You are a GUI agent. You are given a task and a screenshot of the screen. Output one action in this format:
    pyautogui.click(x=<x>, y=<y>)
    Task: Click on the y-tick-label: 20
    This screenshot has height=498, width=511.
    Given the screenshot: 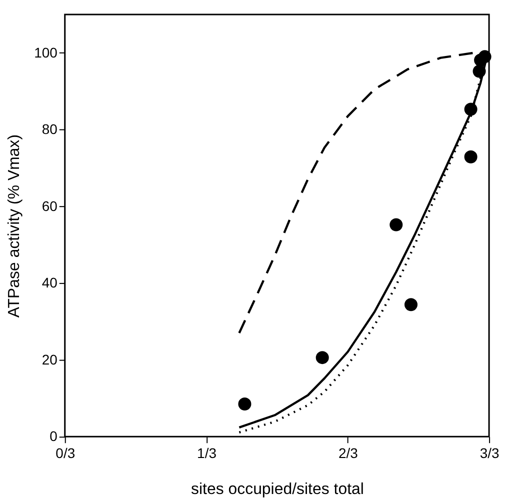 What is the action you would take?
    pyautogui.click(x=50, y=359)
    